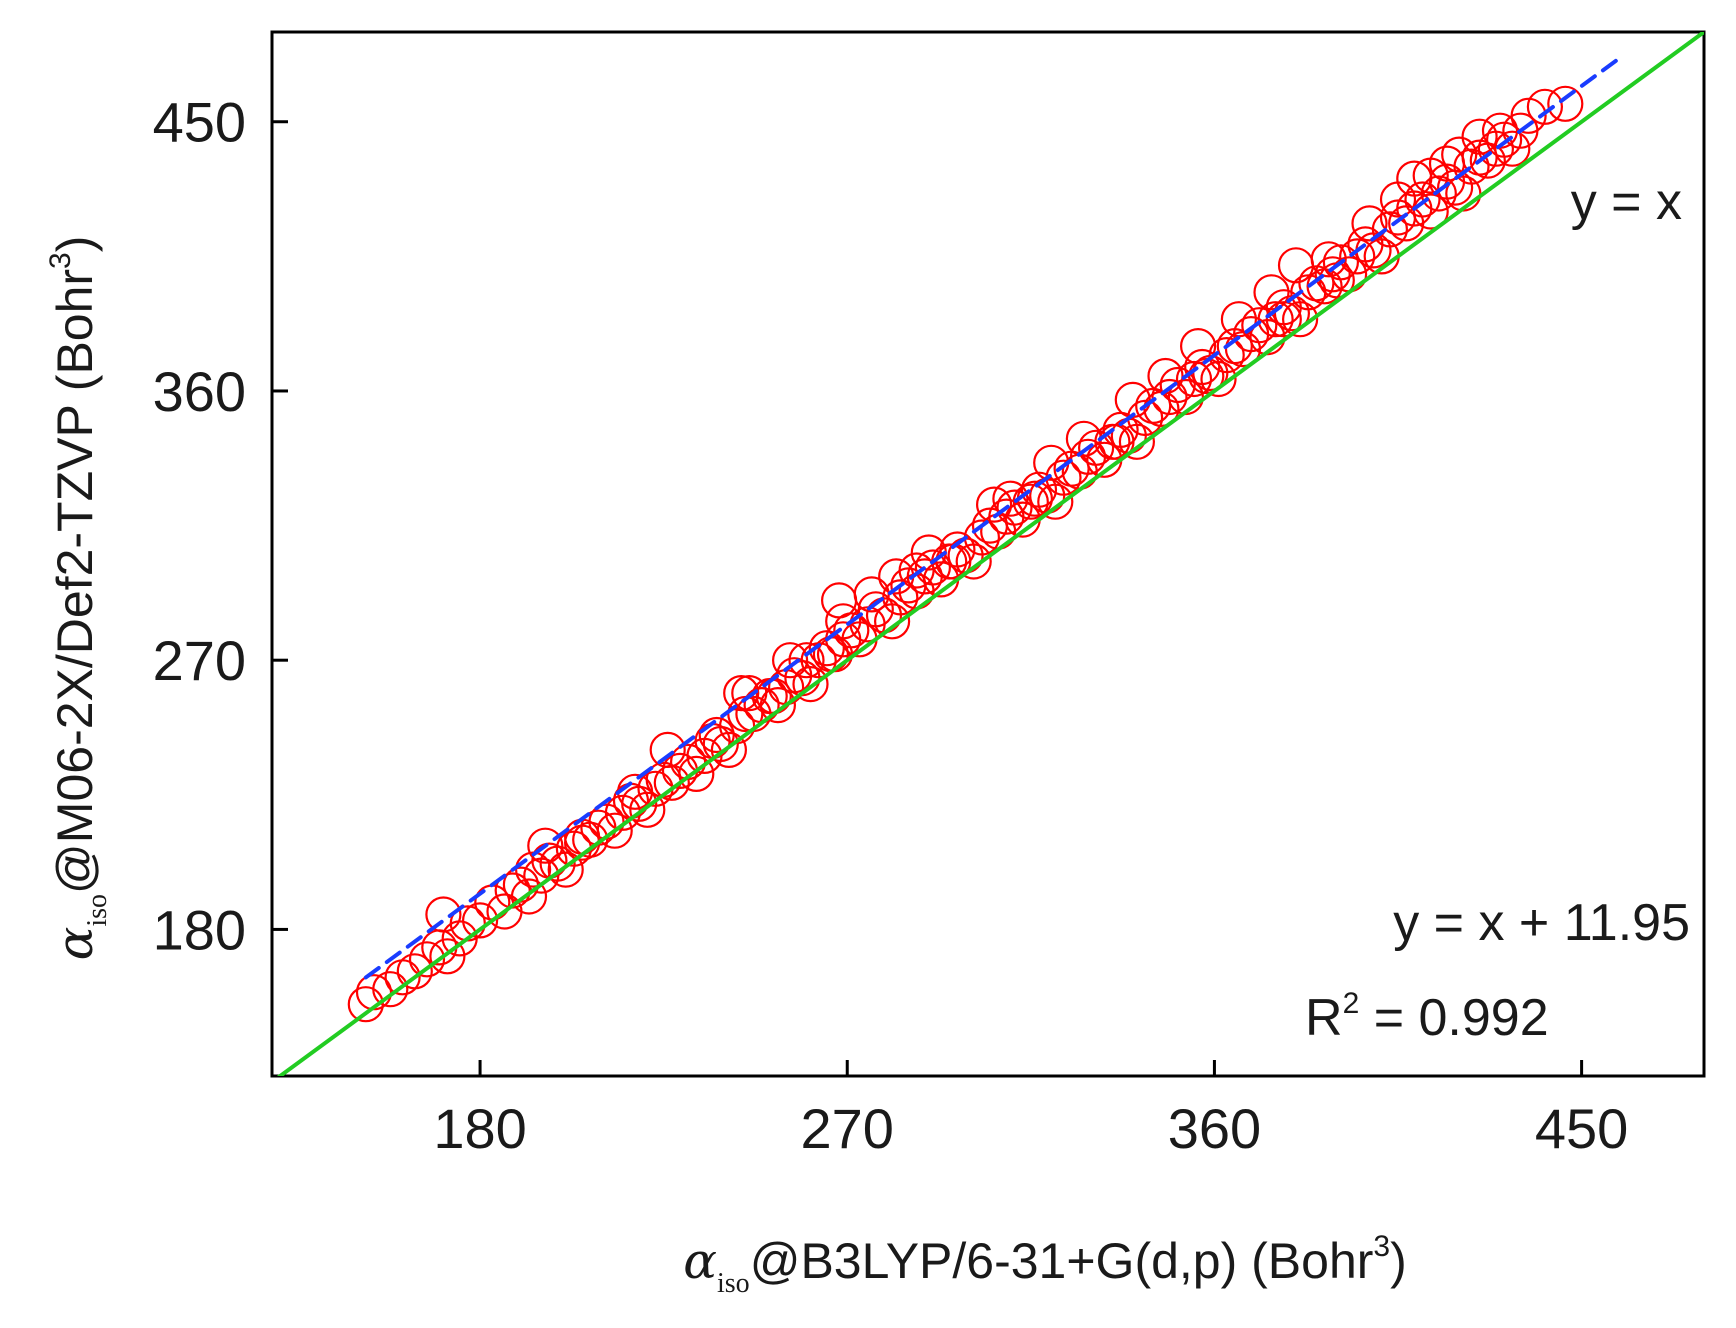 The width and height of the screenshot is (1736, 1328). I want to click on r-squared-superscript: 2, so click(1351, 1003).